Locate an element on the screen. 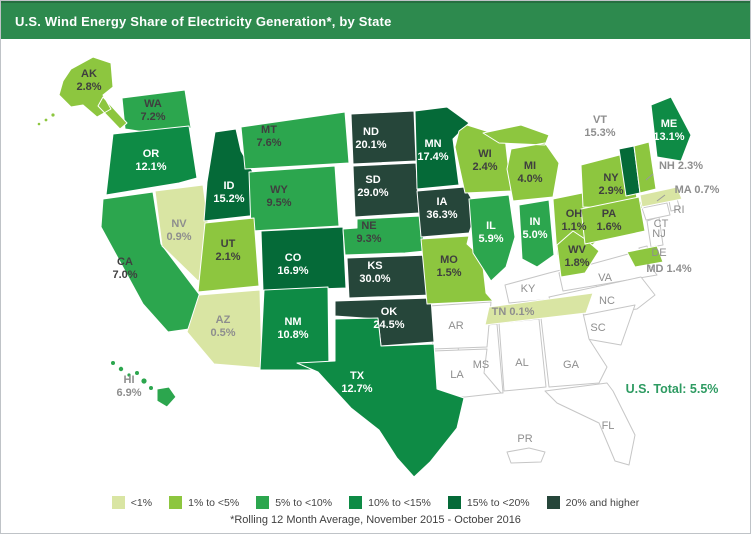  state-OK-label: OK 24.5% is located at coordinates (388, 318).